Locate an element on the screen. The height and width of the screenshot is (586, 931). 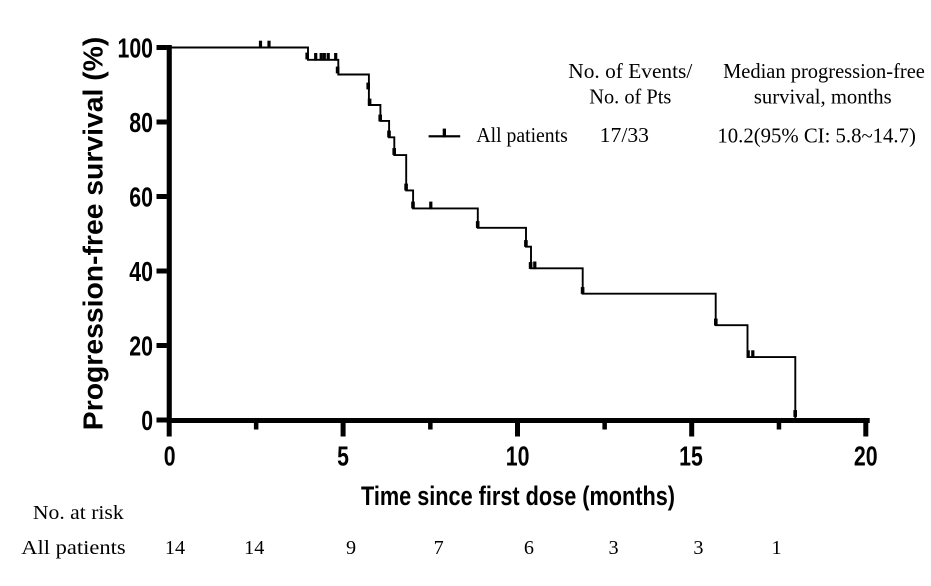
svg-text: No. of Pts is located at coordinates (630, 97).